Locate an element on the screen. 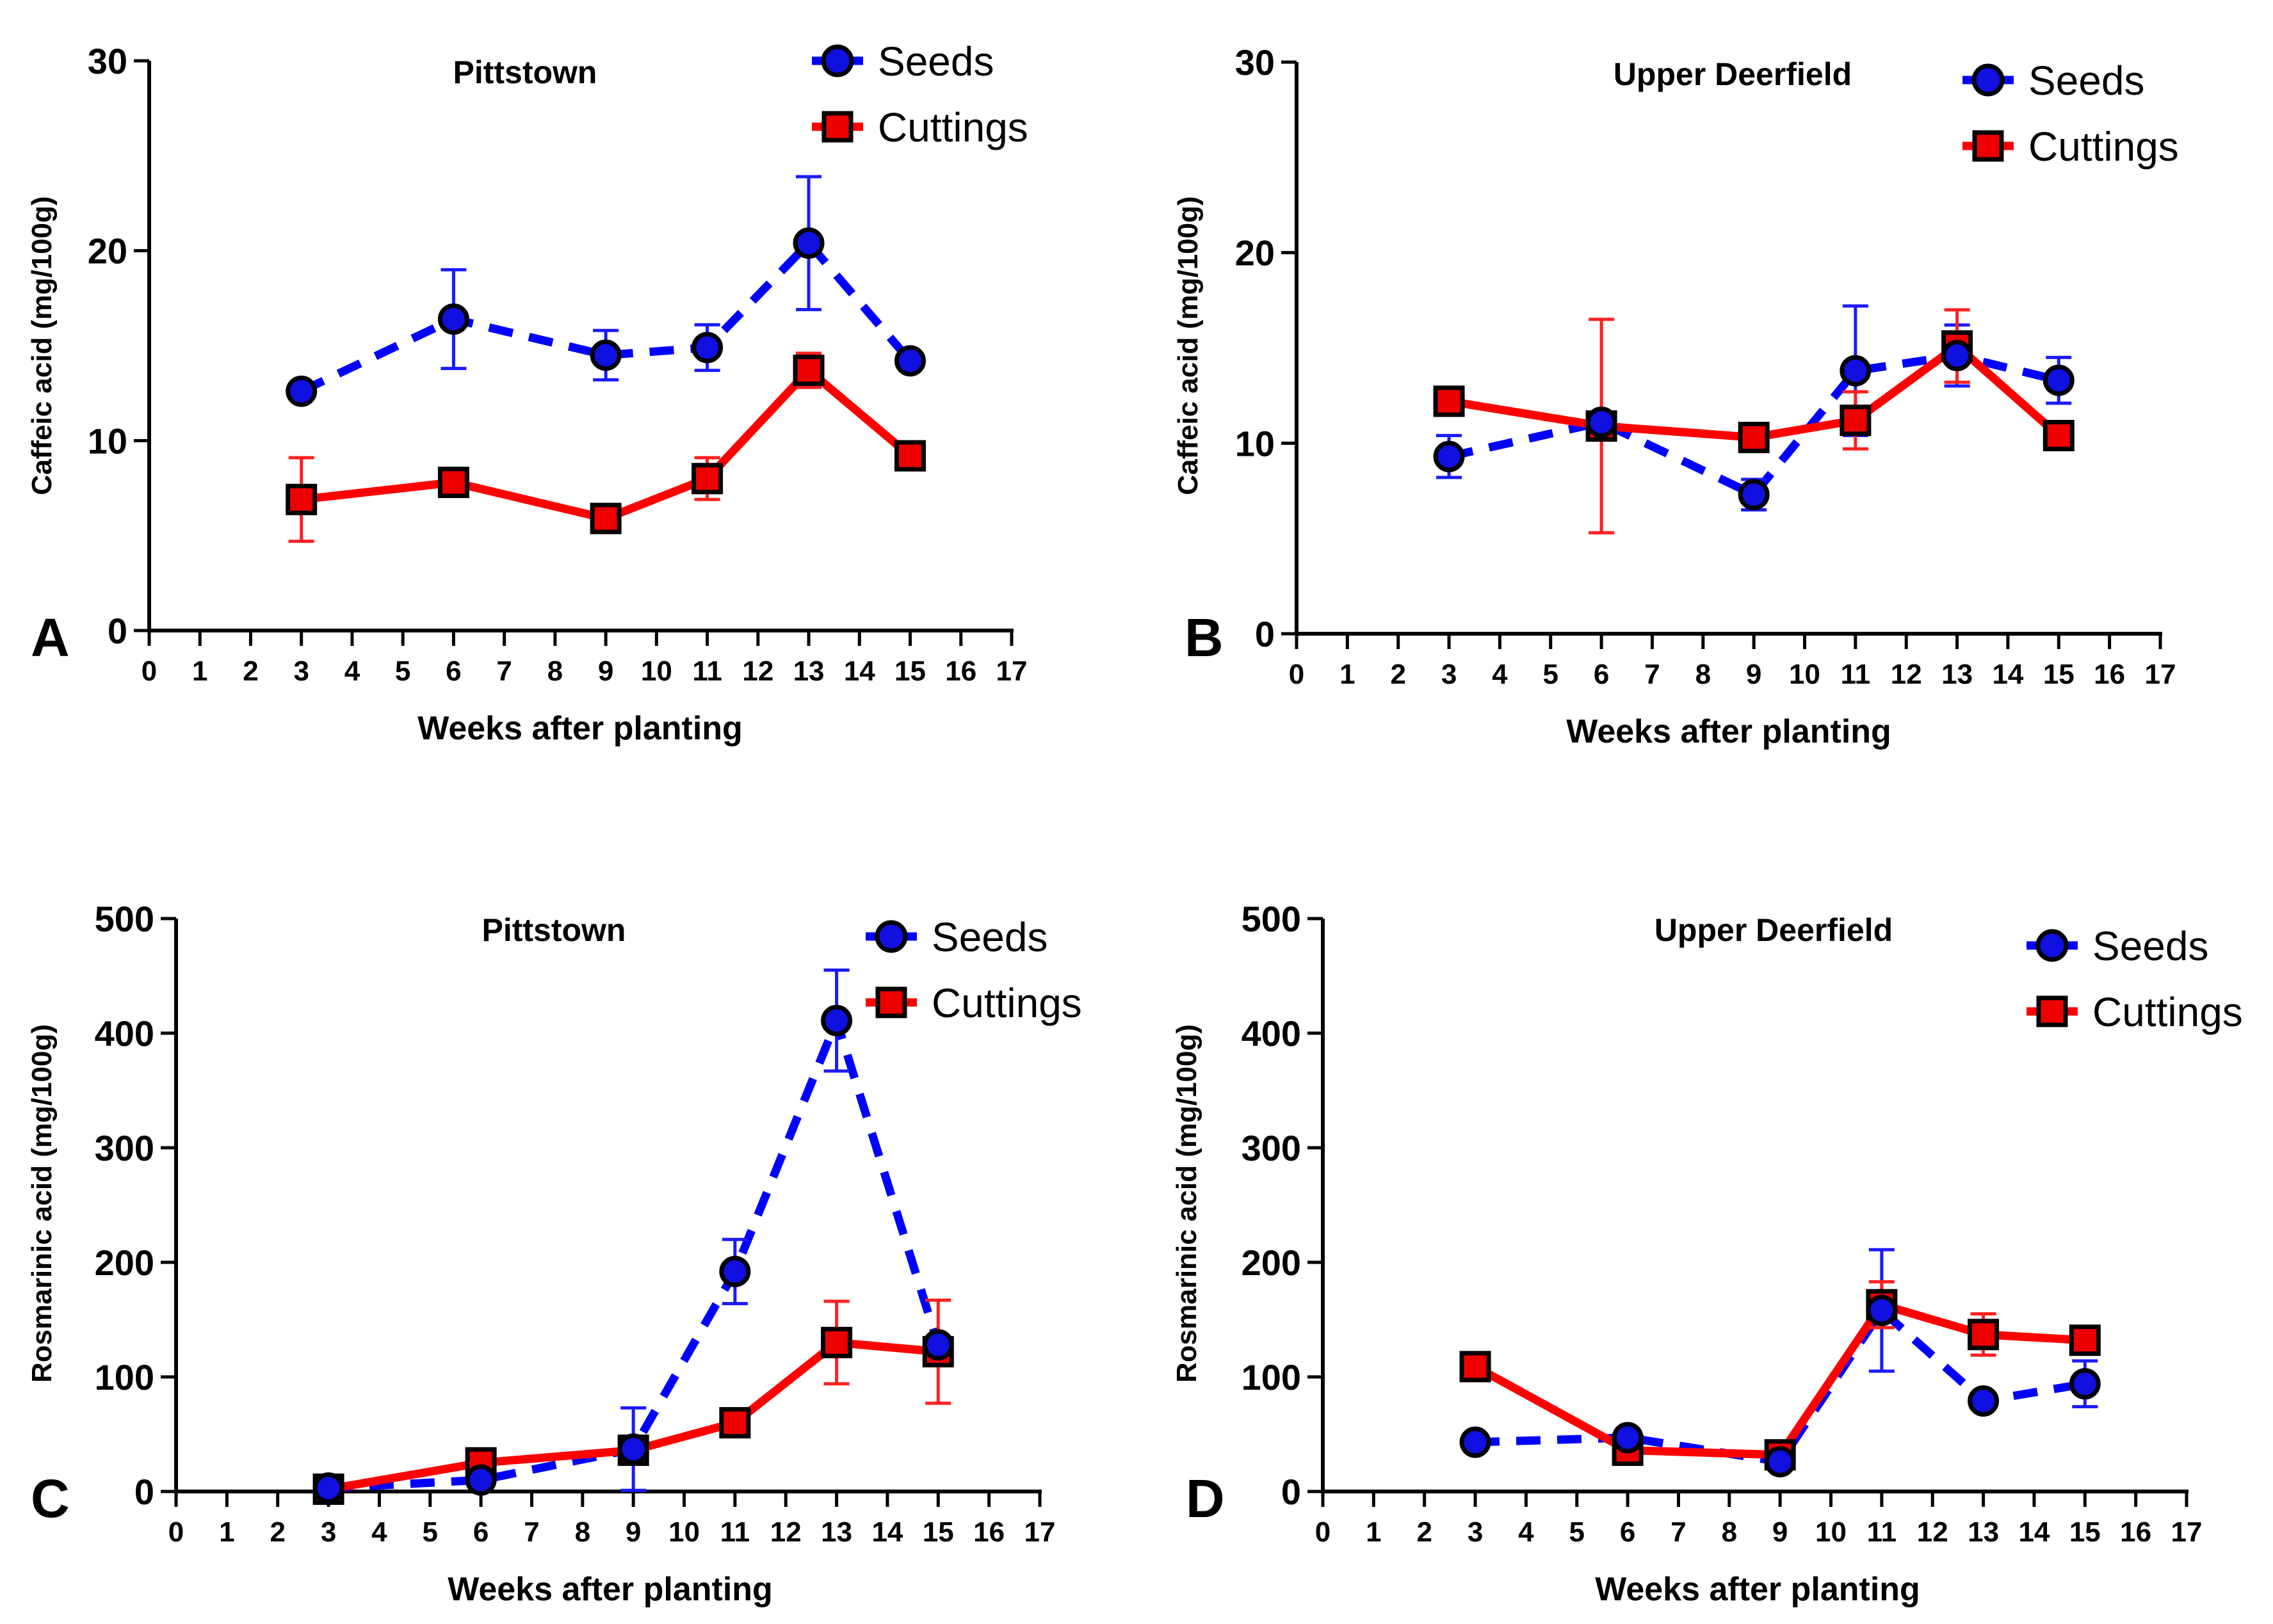 This screenshot has height=1624, width=2273. x-tick-label: 6 is located at coordinates (1627, 1532).